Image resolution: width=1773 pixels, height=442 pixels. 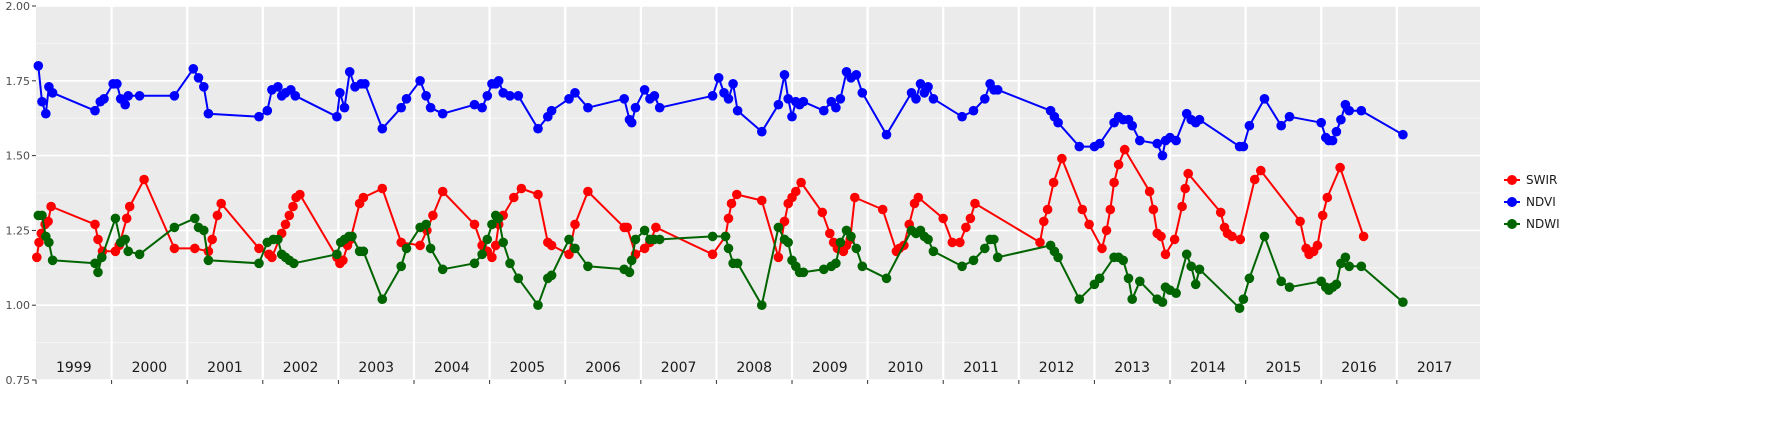 I want to click on year-label: 2012, so click(x=1057, y=368).